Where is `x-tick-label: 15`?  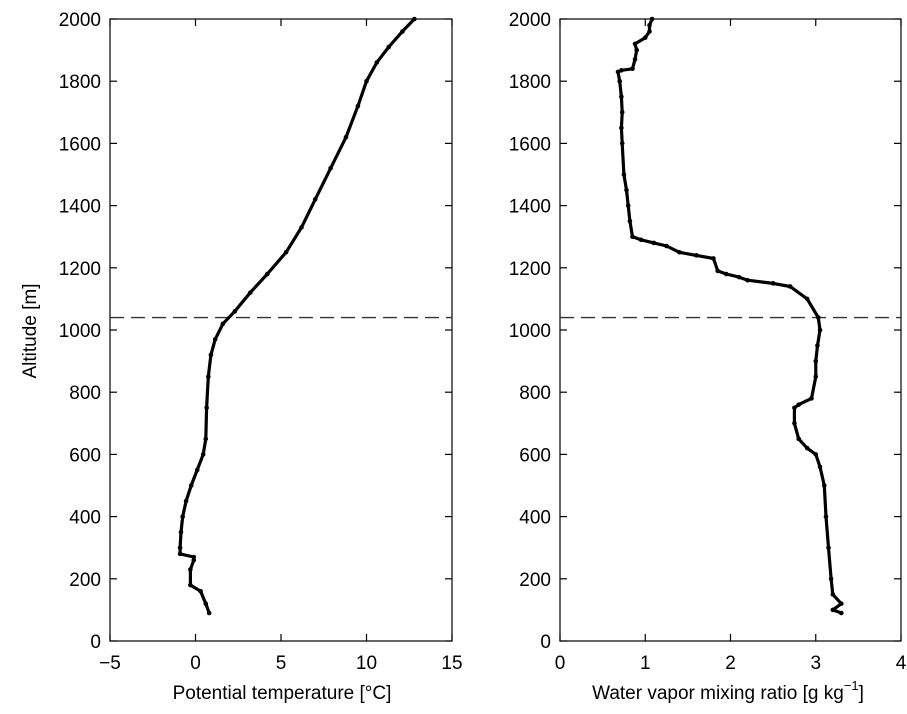
x-tick-label: 15 is located at coordinates (451, 663).